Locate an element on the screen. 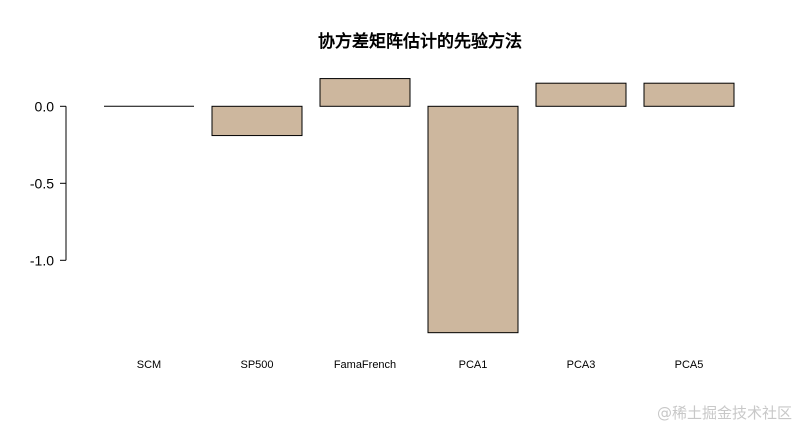 This screenshot has height=431, width=800. bar-SP500 is located at coordinates (257, 121).